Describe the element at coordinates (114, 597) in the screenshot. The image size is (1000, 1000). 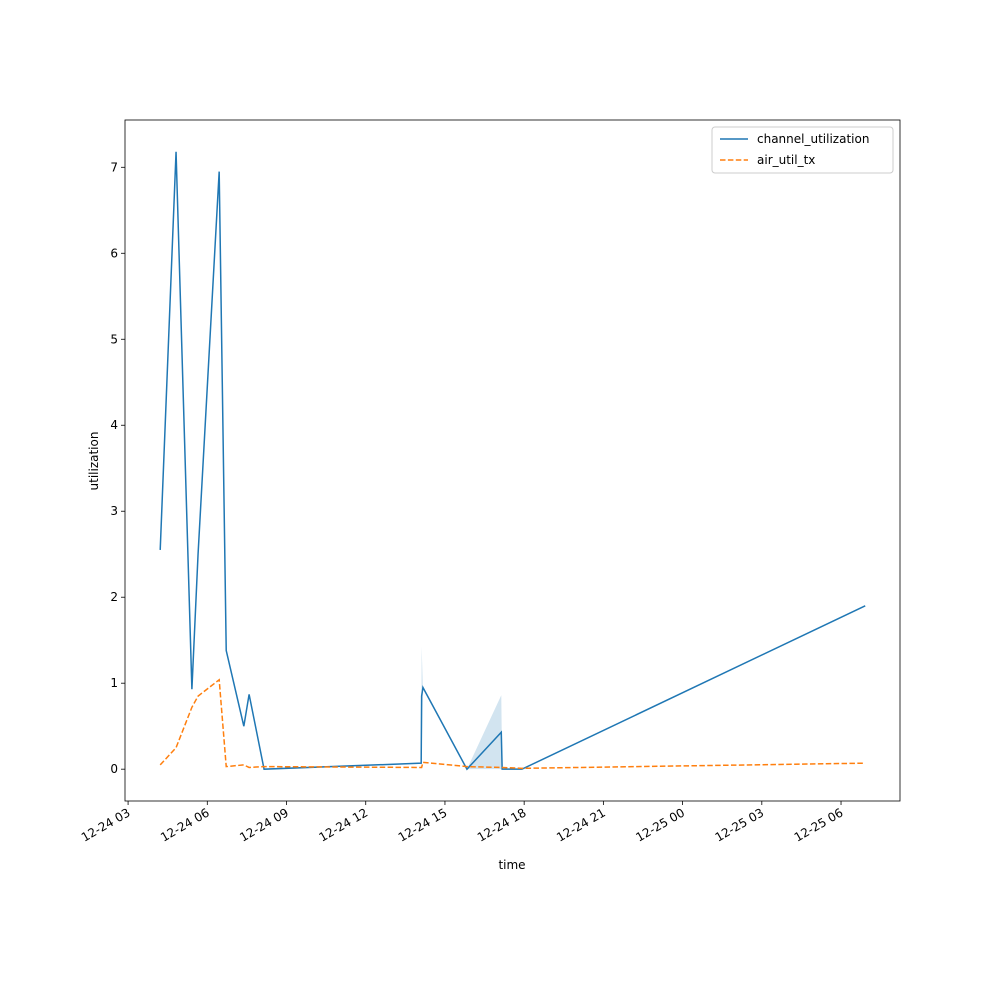
I see `y-tick-label: 2` at that location.